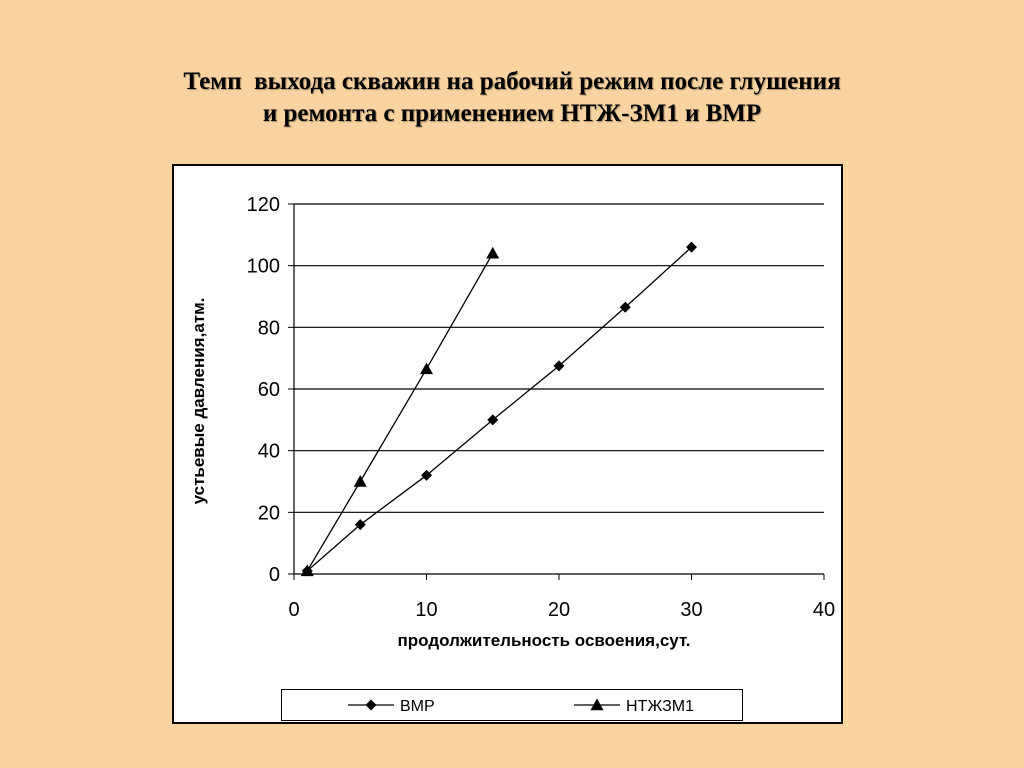 The height and width of the screenshot is (768, 1024). Describe the element at coordinates (824, 610) in the screenshot. I see `x-tick-label-40: 40` at that location.